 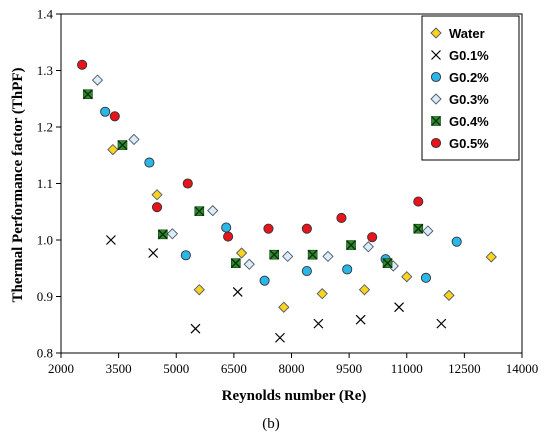 I want to click on legend-label: G0.5%, so click(x=469, y=143).